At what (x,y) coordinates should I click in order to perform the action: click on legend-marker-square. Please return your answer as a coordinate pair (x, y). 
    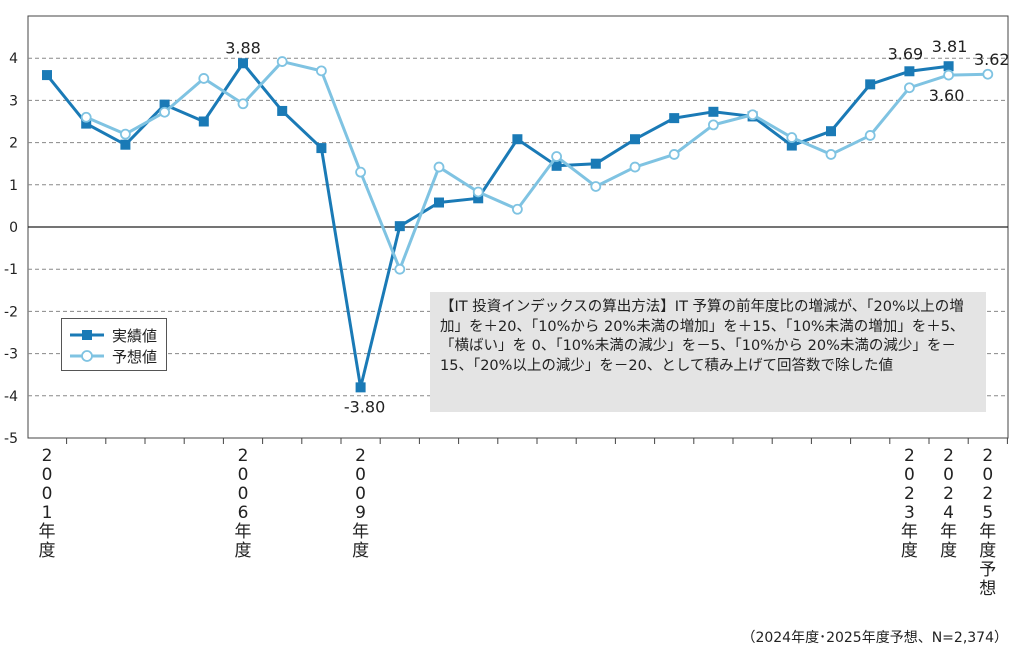
    Looking at the image, I should click on (87, 335).